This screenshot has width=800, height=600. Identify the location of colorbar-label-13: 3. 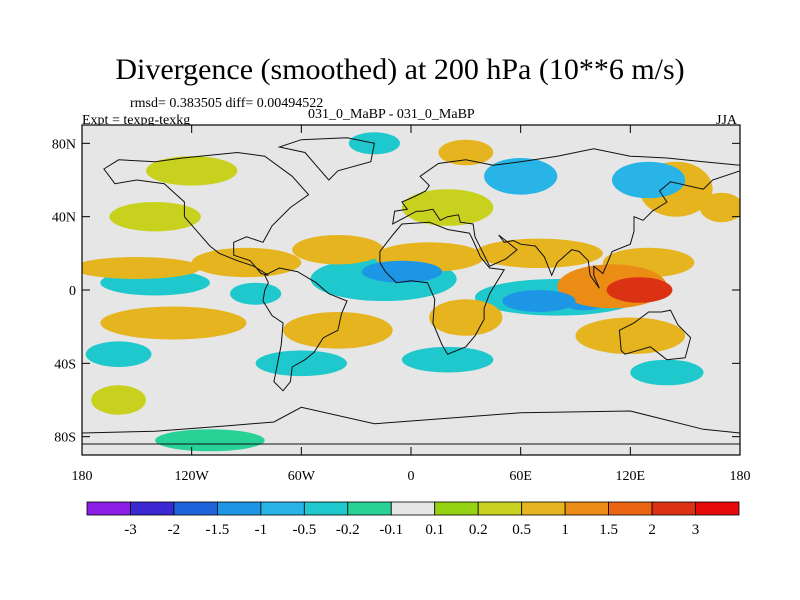
(696, 530).